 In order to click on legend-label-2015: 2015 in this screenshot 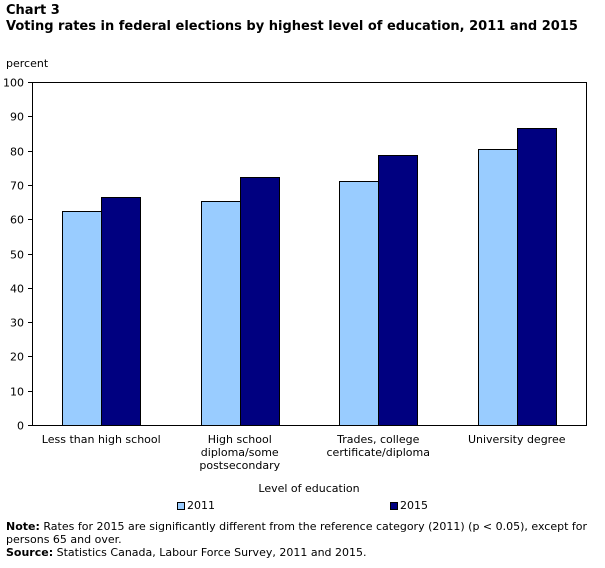, I will do `click(414, 505)`.